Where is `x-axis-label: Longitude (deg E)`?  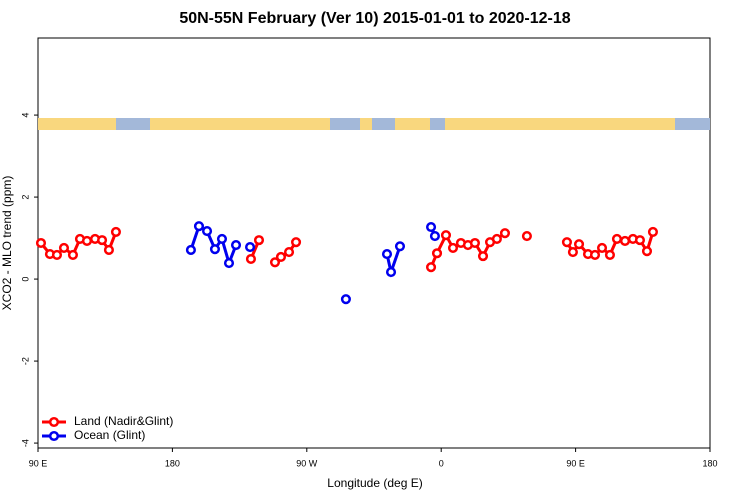 x-axis-label: Longitude (deg E) is located at coordinates (374, 483).